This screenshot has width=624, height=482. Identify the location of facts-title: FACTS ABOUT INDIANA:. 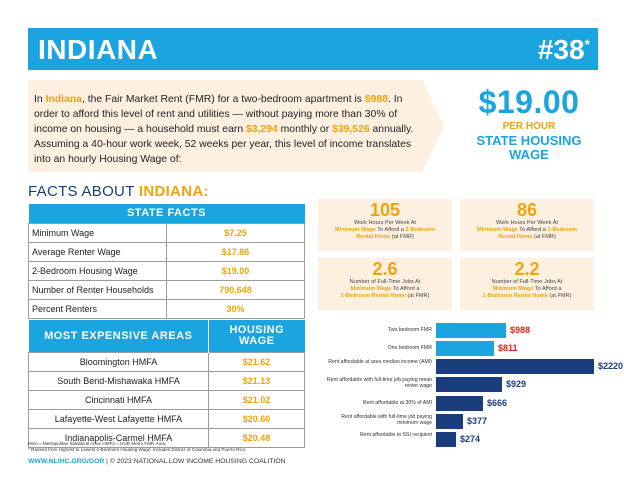
(118, 191).